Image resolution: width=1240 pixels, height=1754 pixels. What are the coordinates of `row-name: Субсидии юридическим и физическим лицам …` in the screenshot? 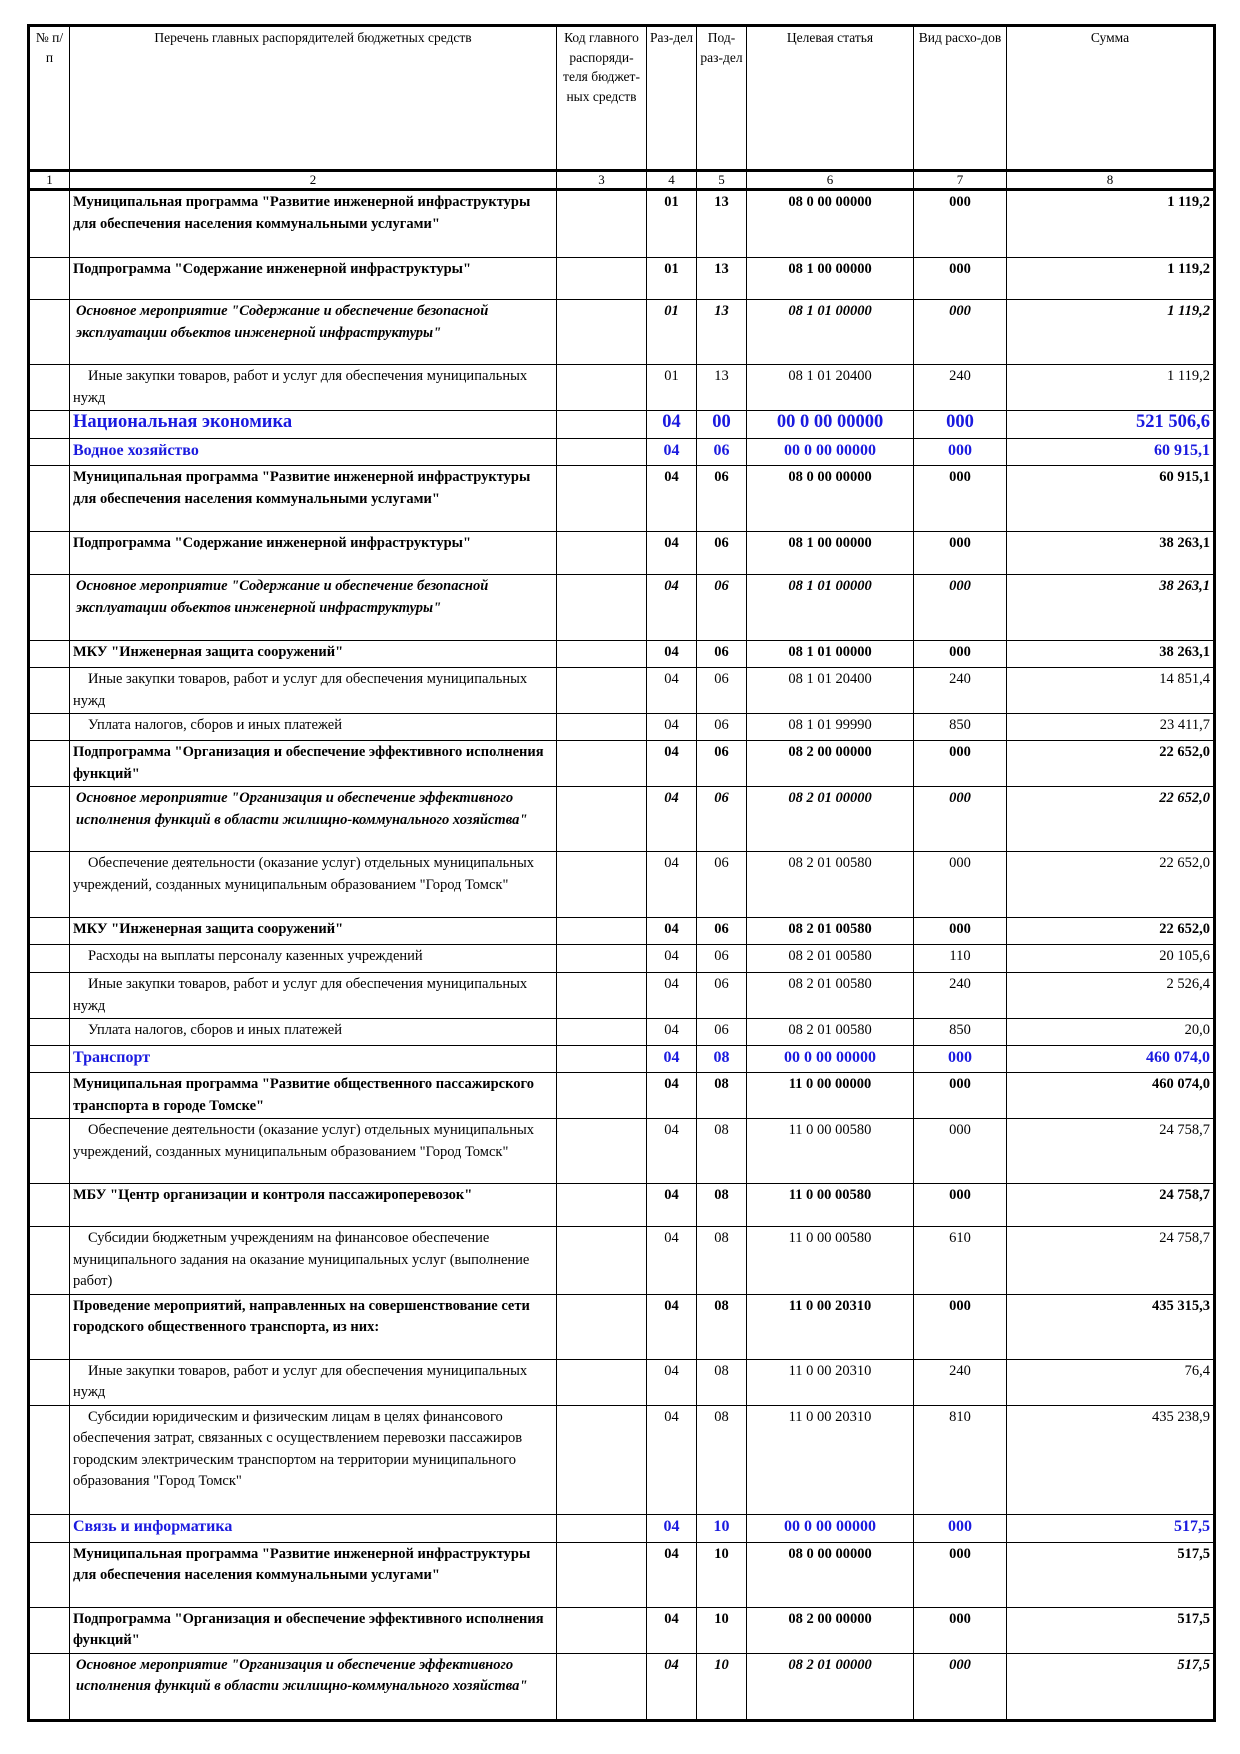 It's located at (313, 1459).